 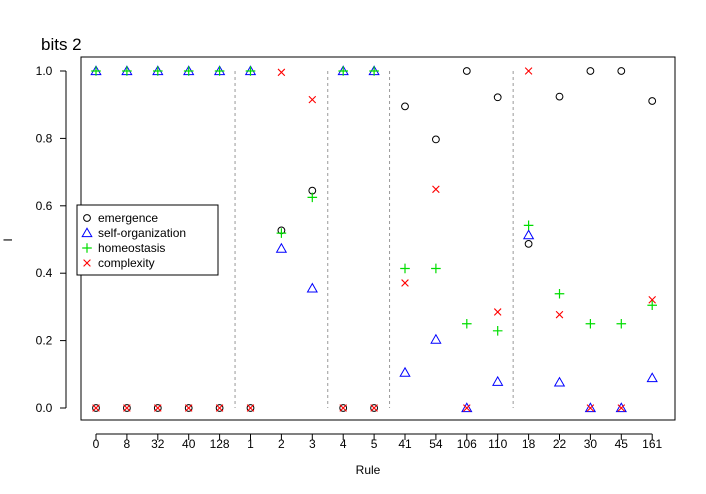 I want to click on x-tick-label: 41, so click(x=405, y=444).